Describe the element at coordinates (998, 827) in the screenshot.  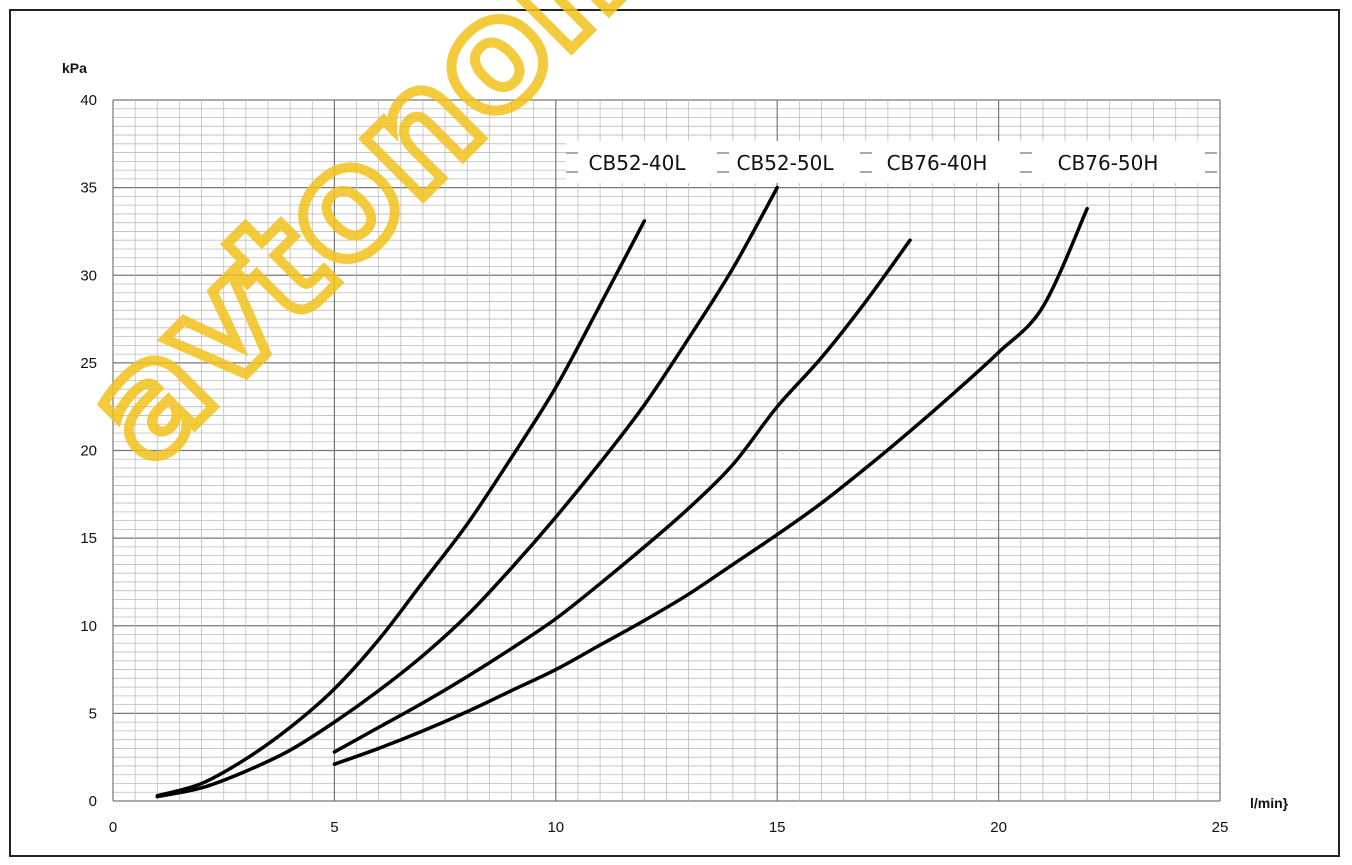
I see `x-tick-label: 20` at that location.